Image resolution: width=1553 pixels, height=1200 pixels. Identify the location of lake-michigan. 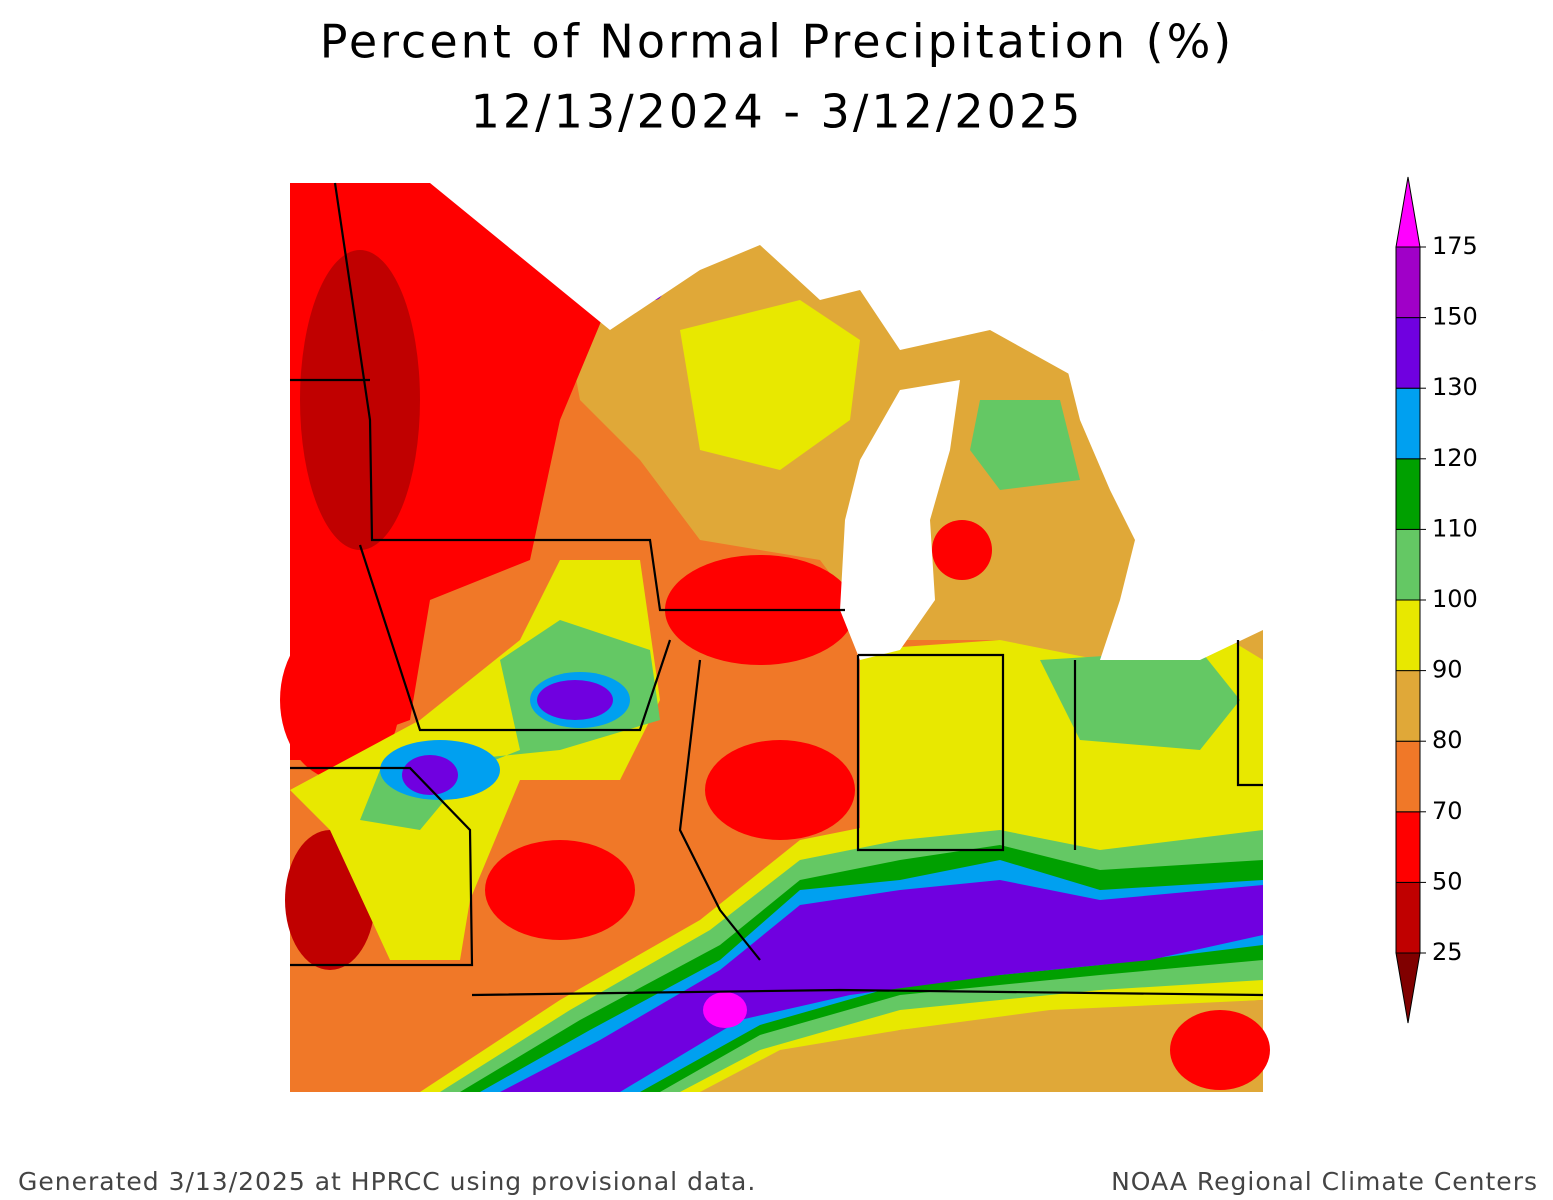
(900, 520).